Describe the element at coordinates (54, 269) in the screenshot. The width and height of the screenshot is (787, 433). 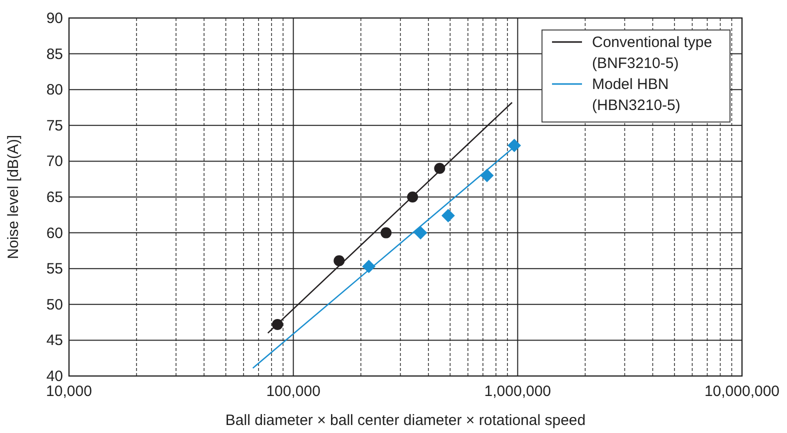
I see `y-tick-label: 55` at that location.